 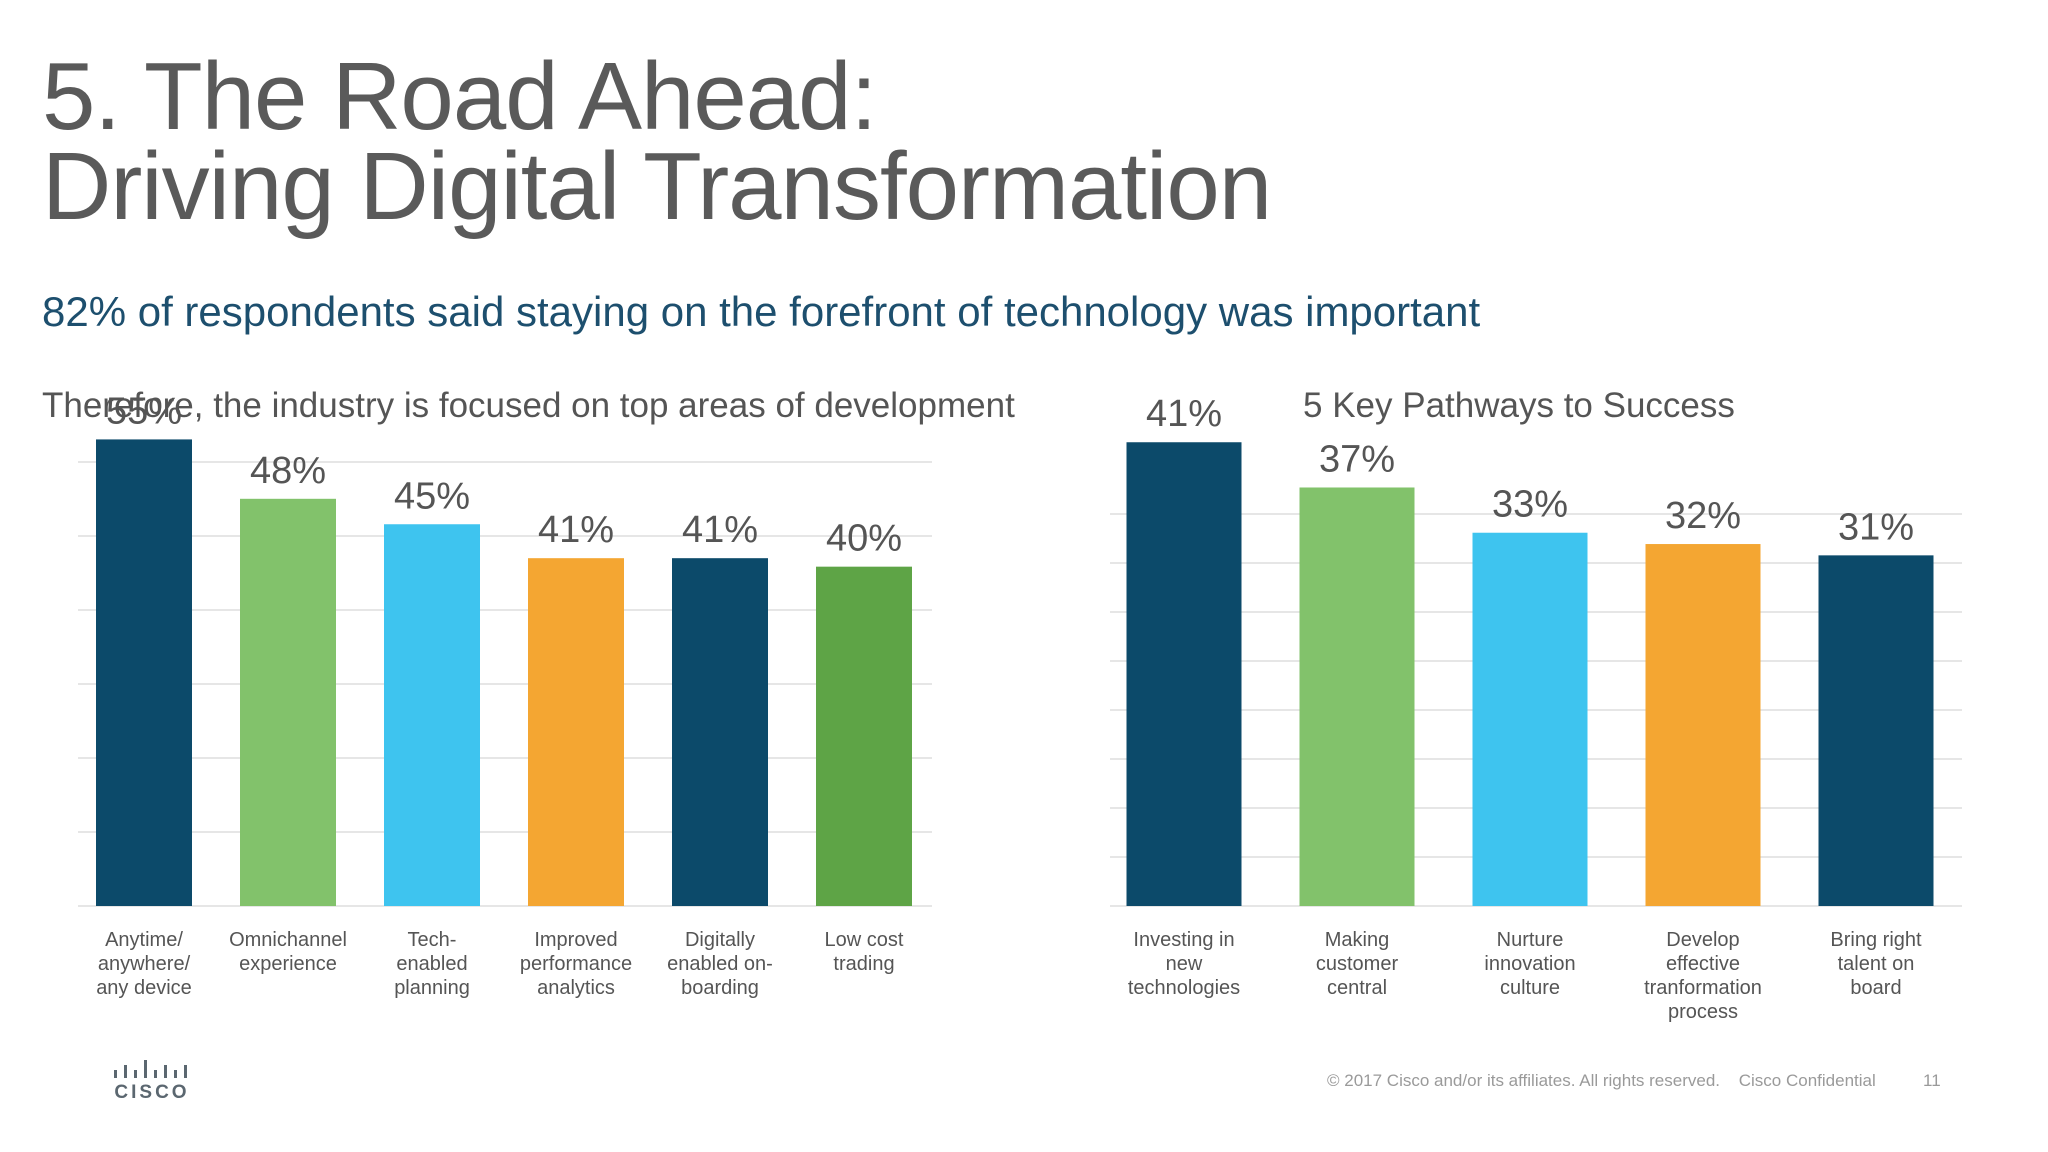 What do you see at coordinates (1876, 964) in the screenshot?
I see `category-label: talent on` at bounding box center [1876, 964].